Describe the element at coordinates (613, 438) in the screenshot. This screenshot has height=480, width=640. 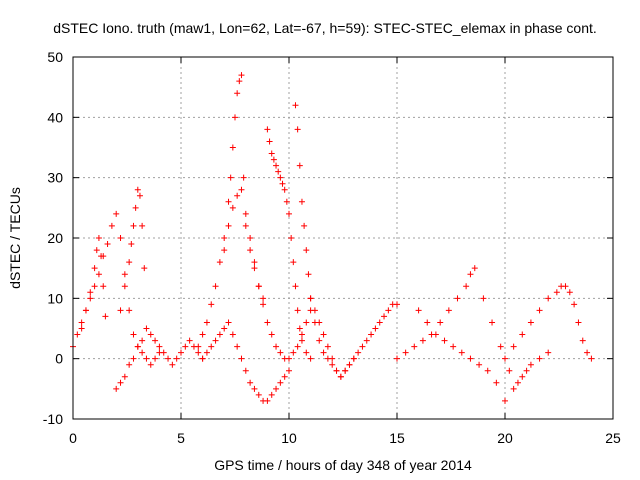
I see `x-tick-label: 25` at that location.